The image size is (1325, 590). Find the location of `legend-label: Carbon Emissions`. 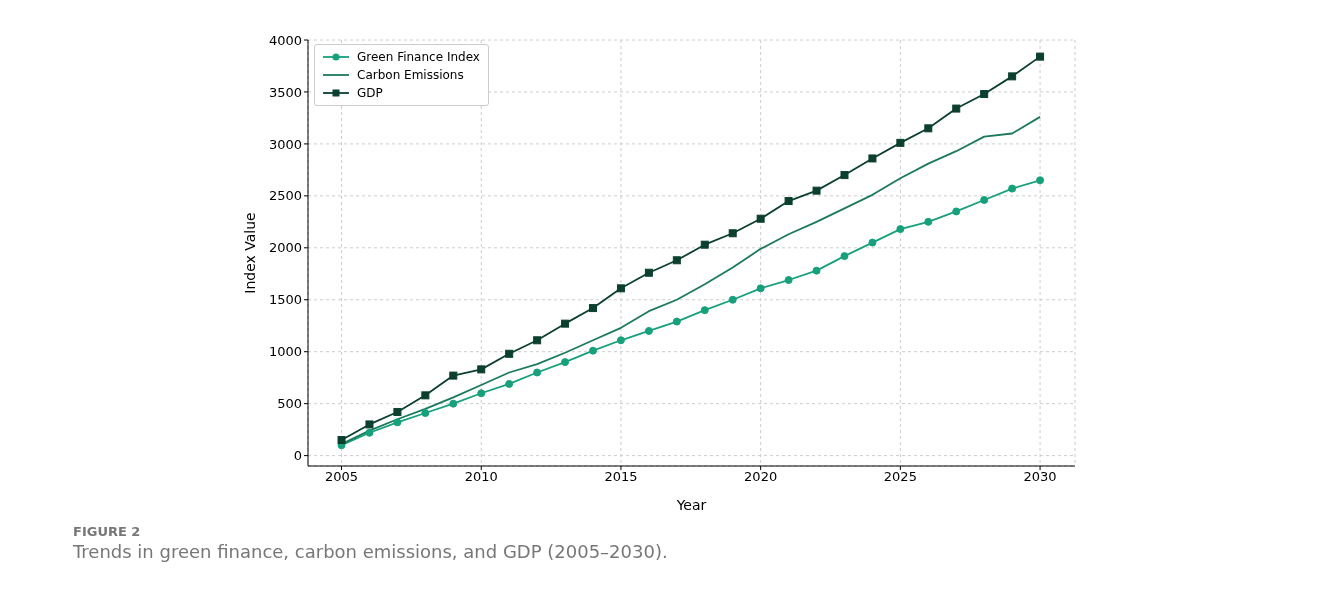

legend-label: Carbon Emissions is located at coordinates (410, 75).